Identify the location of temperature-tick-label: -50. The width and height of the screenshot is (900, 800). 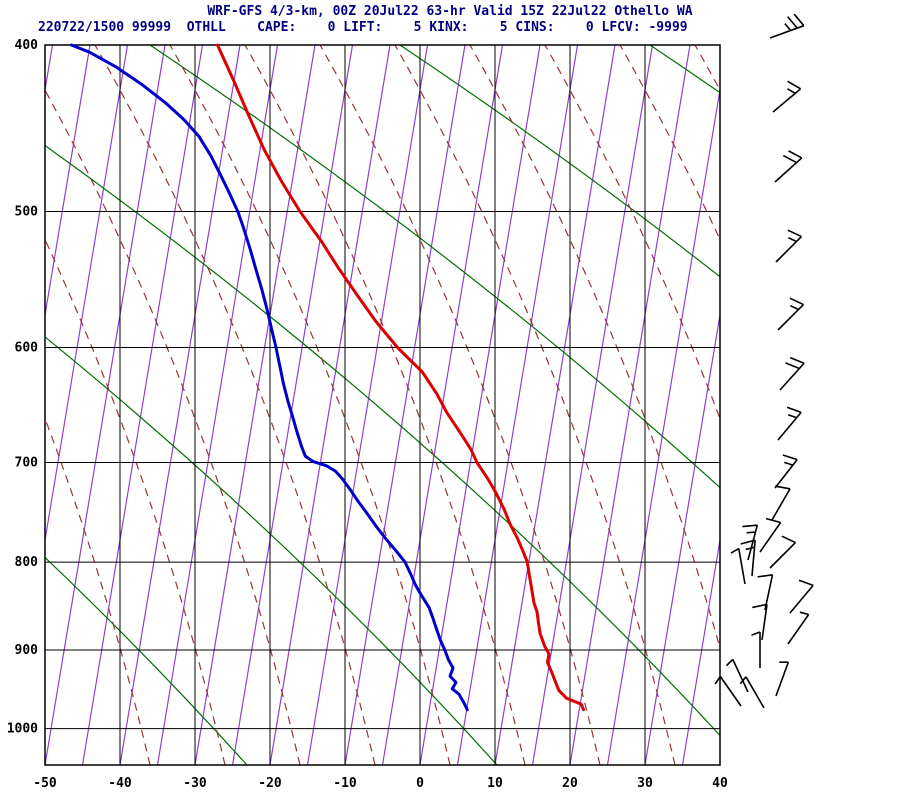
(45, 783).